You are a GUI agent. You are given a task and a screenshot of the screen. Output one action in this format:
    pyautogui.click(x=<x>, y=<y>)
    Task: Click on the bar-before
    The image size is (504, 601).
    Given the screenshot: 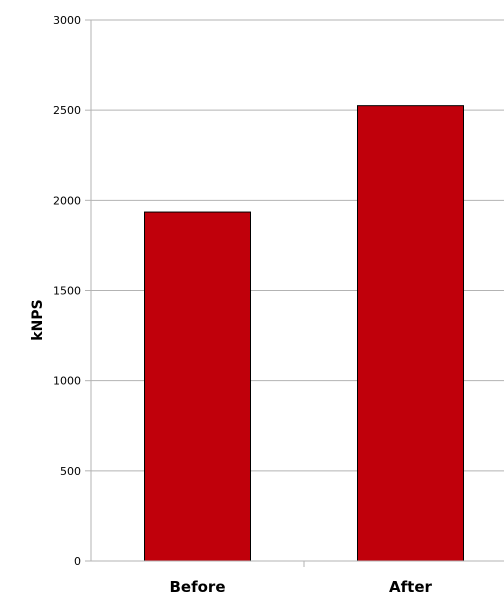 What is the action you would take?
    pyautogui.click(x=197, y=386)
    